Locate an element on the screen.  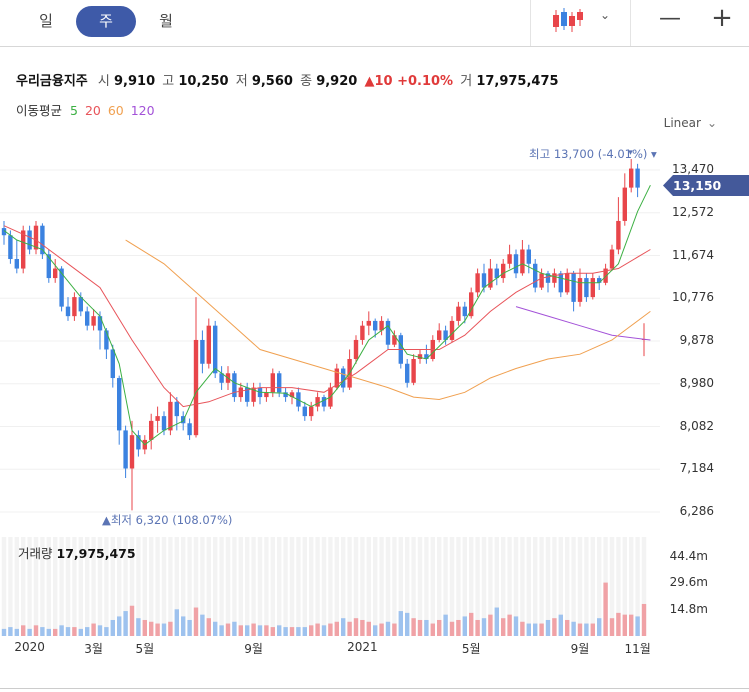
y-tick-label: 8,082 is located at coordinates (696, 425).